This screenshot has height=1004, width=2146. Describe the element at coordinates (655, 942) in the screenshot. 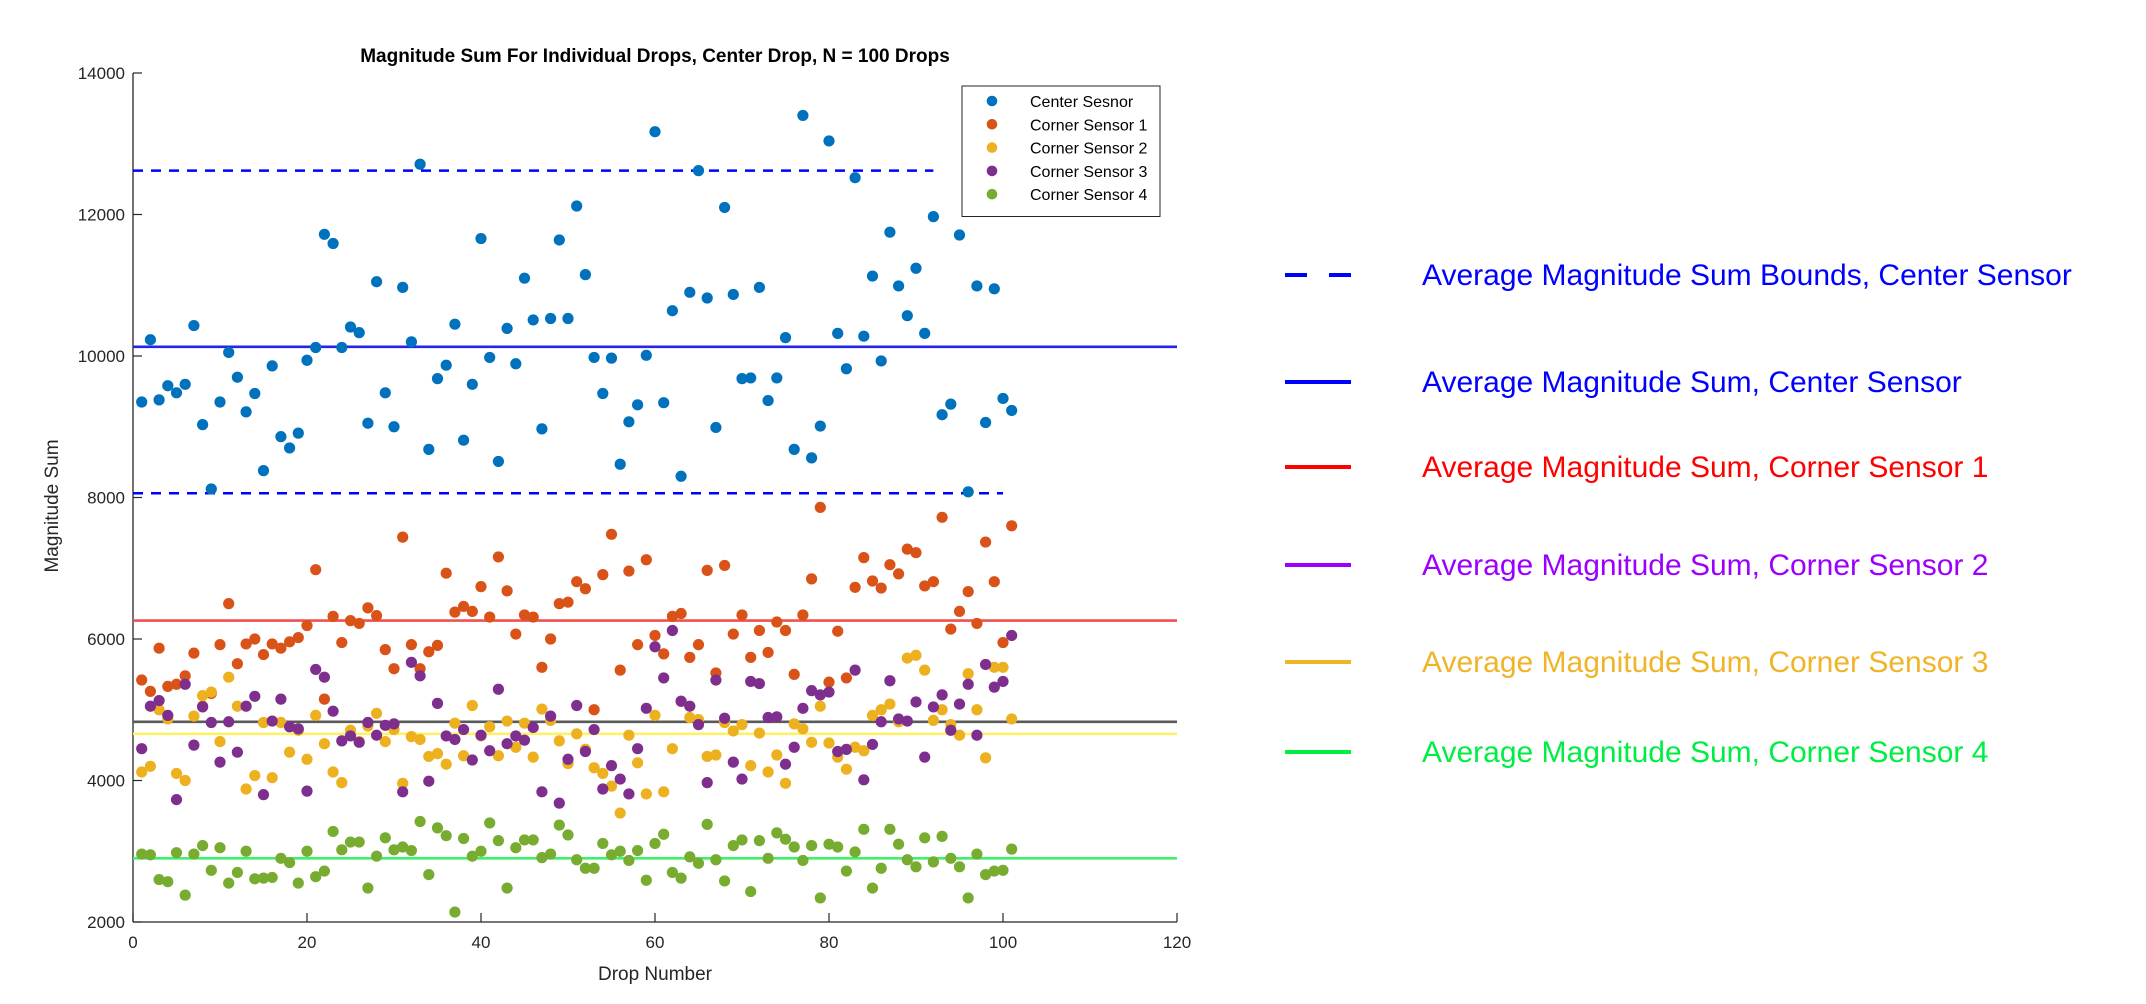

I see `x-tick-label: 60` at that location.